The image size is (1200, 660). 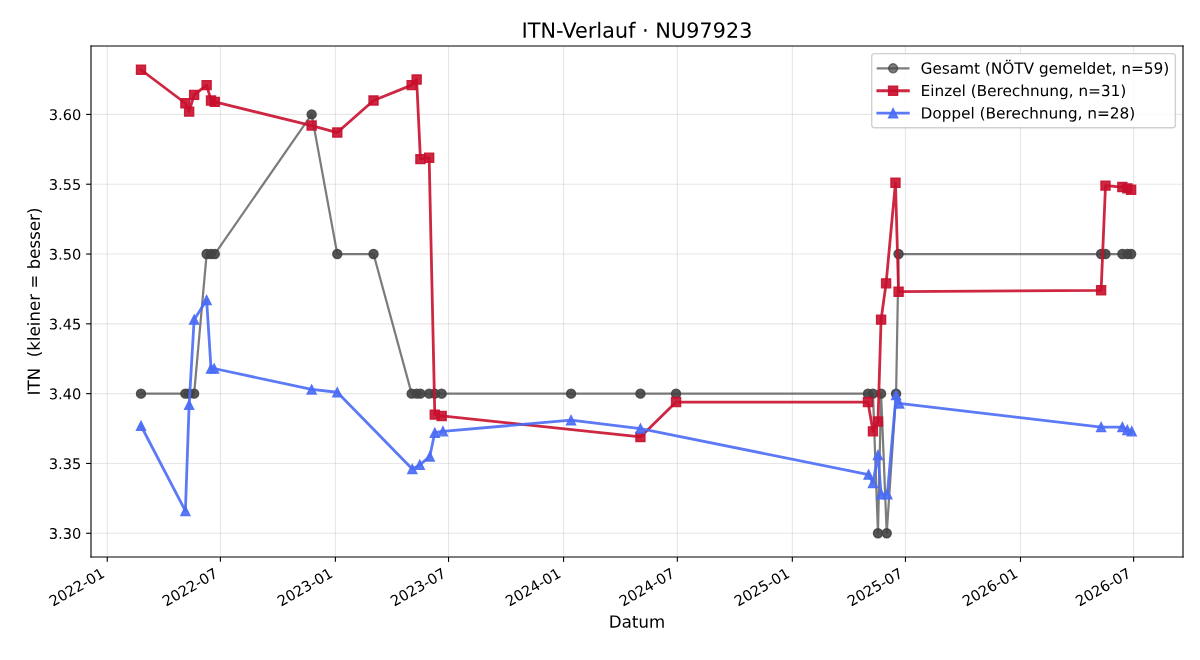 What do you see at coordinates (64, 184) in the screenshot?
I see `y-tick-label: 3.55` at bounding box center [64, 184].